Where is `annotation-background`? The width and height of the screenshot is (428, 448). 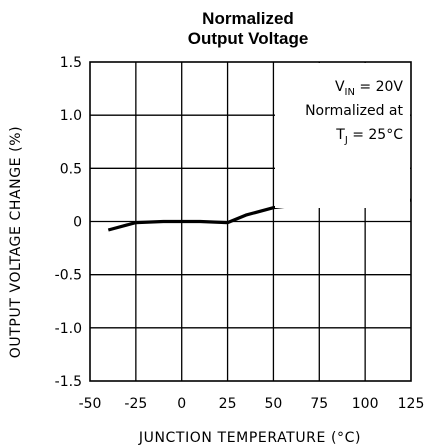
annotation-background is located at coordinates (342, 135).